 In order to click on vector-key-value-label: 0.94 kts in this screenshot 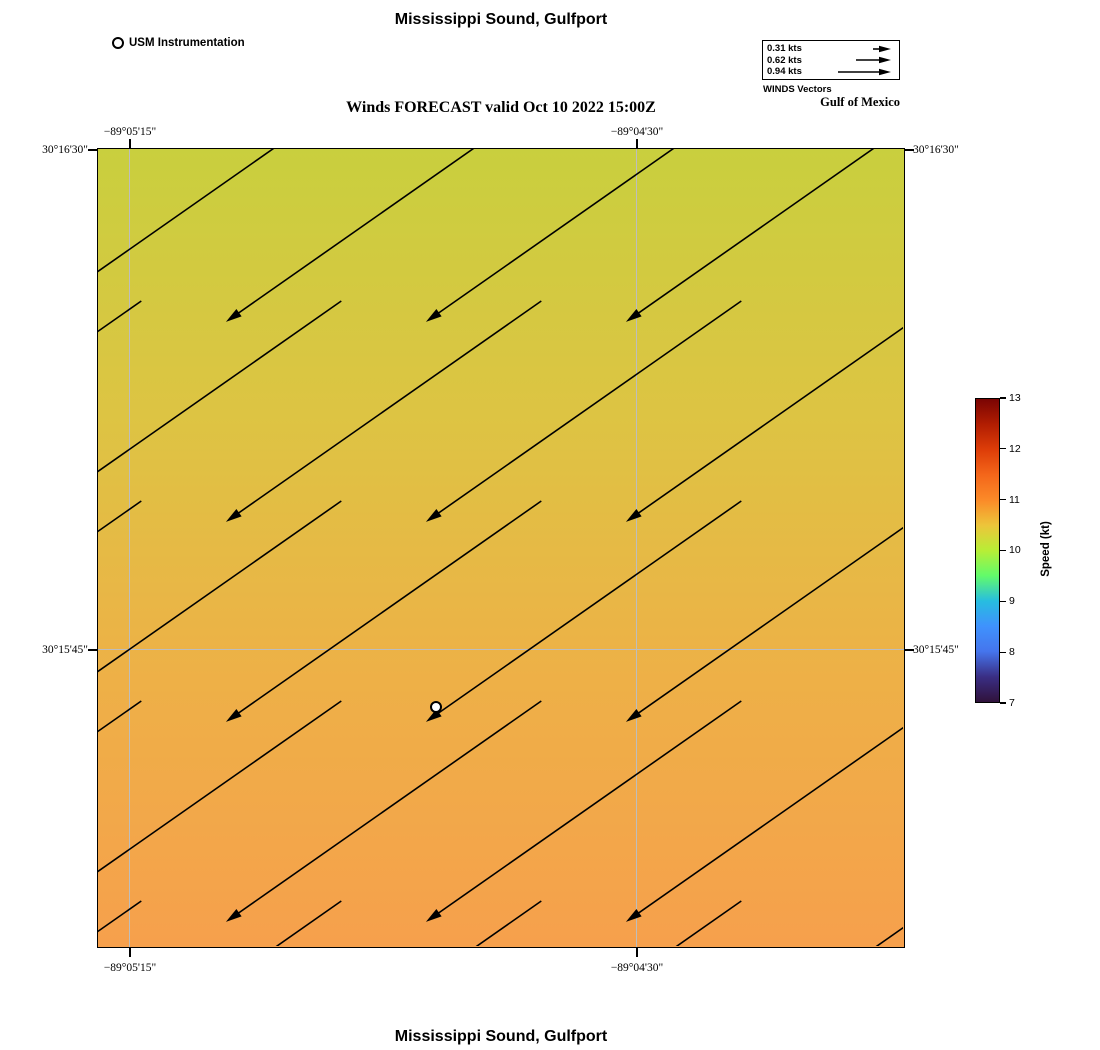, I will do `click(784, 71)`.